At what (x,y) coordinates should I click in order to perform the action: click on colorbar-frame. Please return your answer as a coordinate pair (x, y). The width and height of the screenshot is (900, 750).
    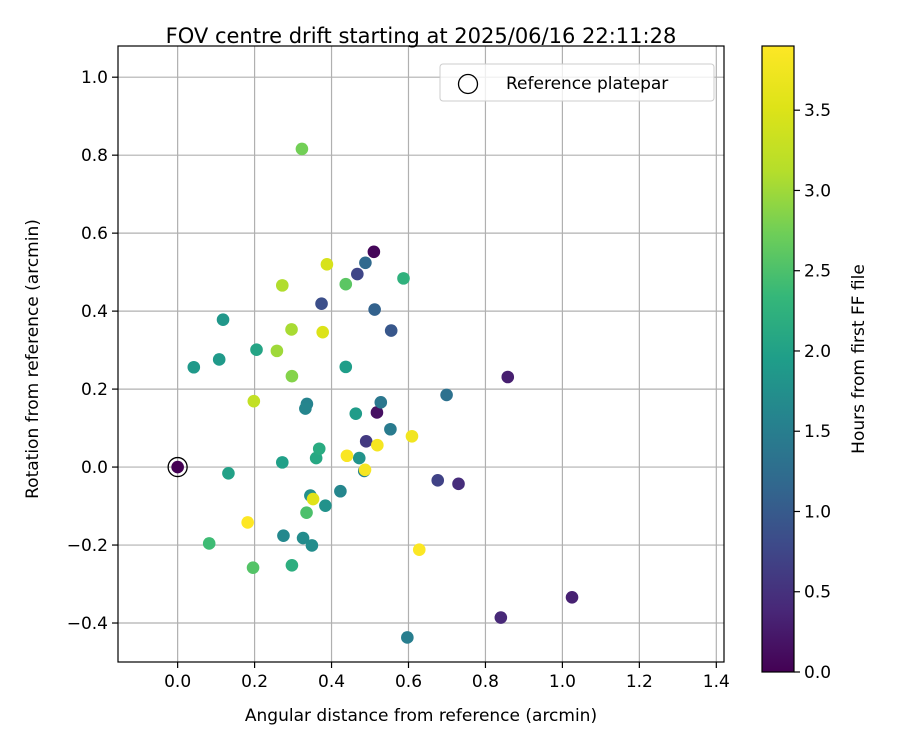
    Looking at the image, I should click on (778, 359).